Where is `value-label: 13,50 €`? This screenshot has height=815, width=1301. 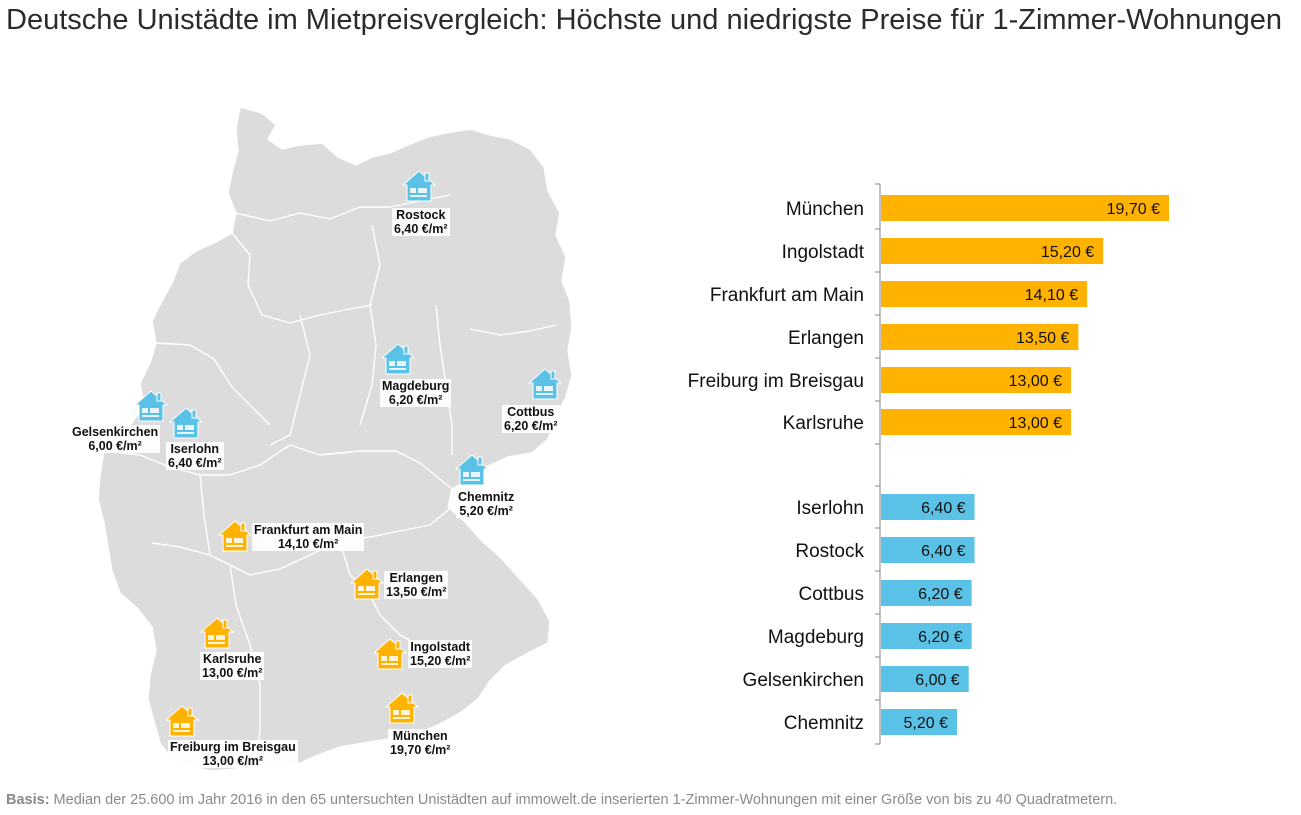 value-label: 13,50 € is located at coordinates (1042, 338).